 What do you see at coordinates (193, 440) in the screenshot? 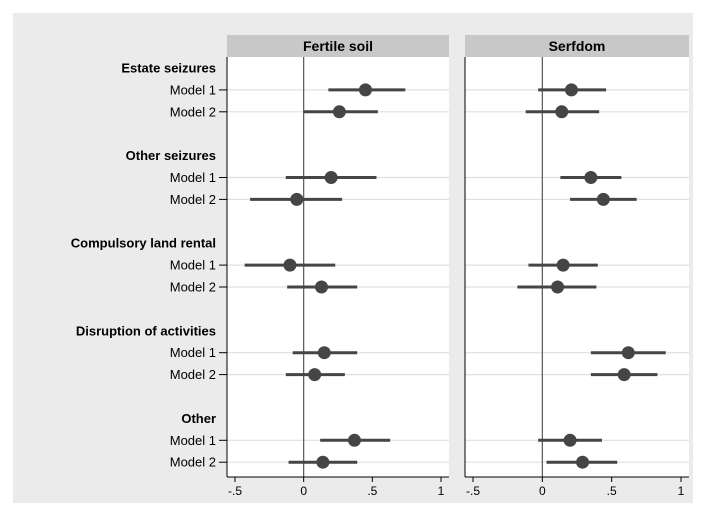
I see `row-label-g4-m0: Model 1` at bounding box center [193, 440].